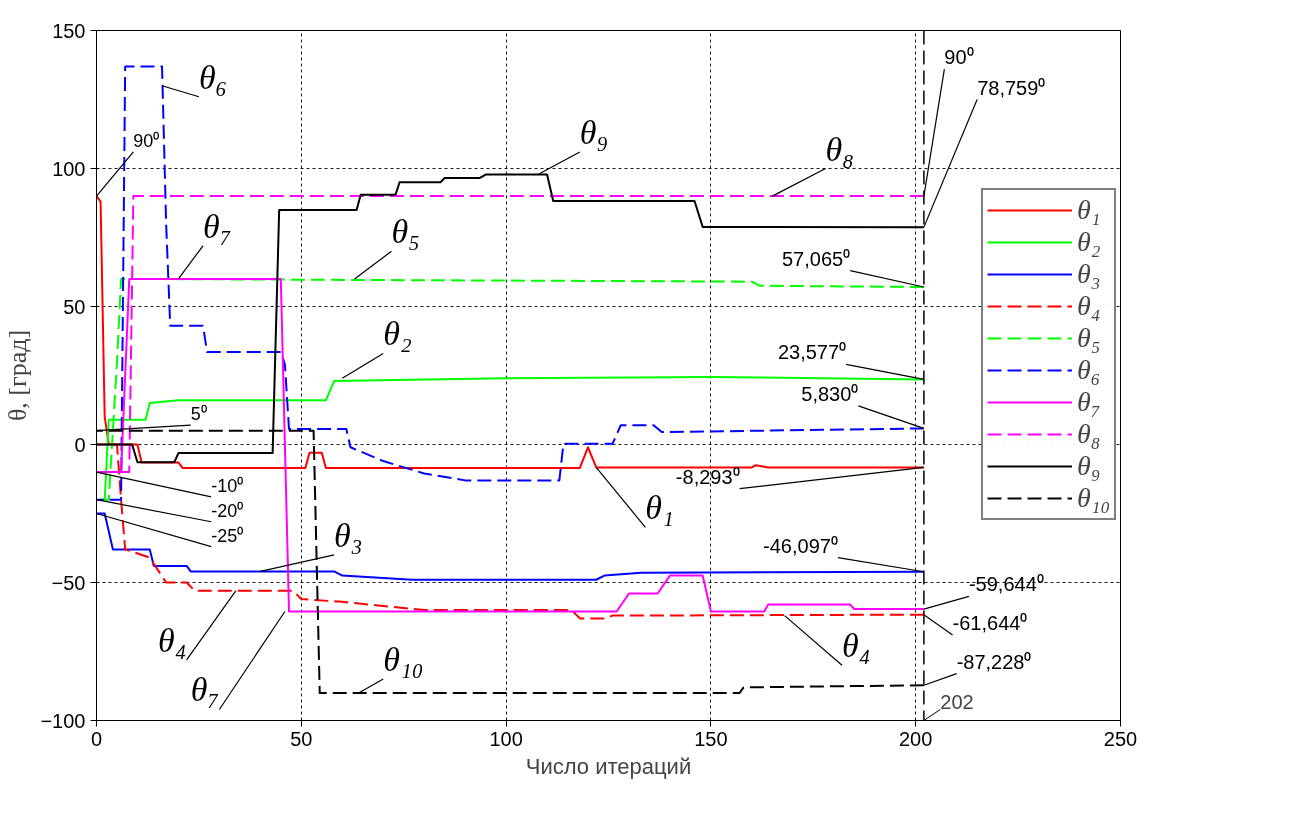  I want to click on legend-label: θ₂, so click(1089, 242).